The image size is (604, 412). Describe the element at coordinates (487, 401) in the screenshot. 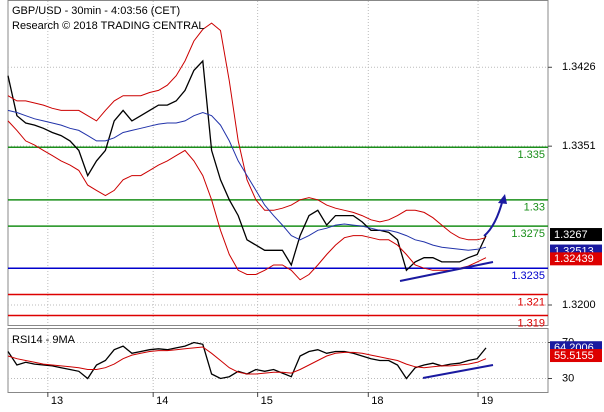

I see `x-tick-label: 19` at that location.